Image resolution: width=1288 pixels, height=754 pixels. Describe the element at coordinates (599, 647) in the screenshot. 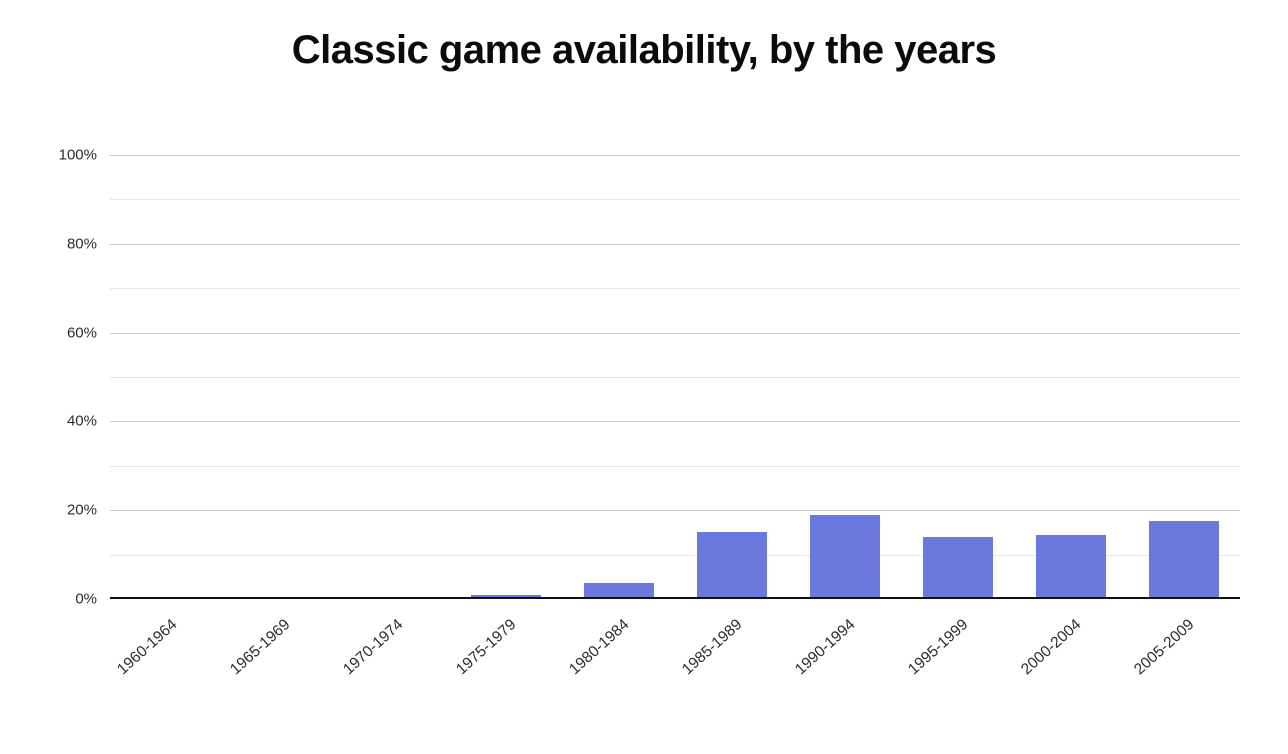

I see `x-tick-label-1980-1984: 1980-1984` at that location.